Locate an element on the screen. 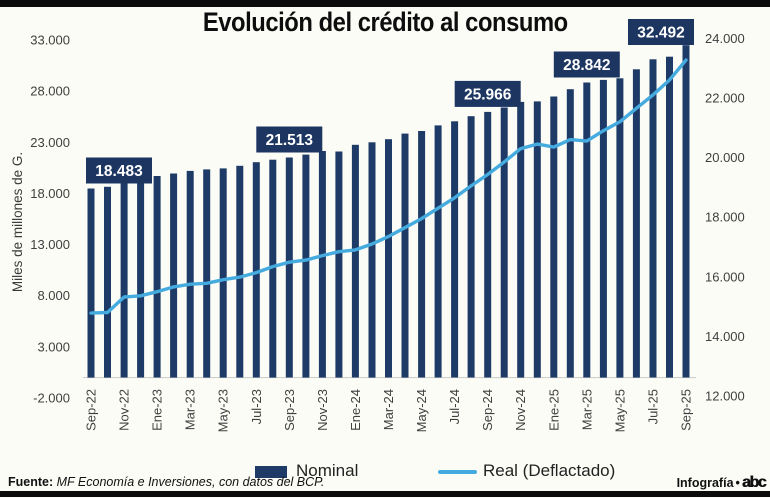 Image resolution: width=770 pixels, height=498 pixels. callout-value: 18.483 is located at coordinates (119, 171).